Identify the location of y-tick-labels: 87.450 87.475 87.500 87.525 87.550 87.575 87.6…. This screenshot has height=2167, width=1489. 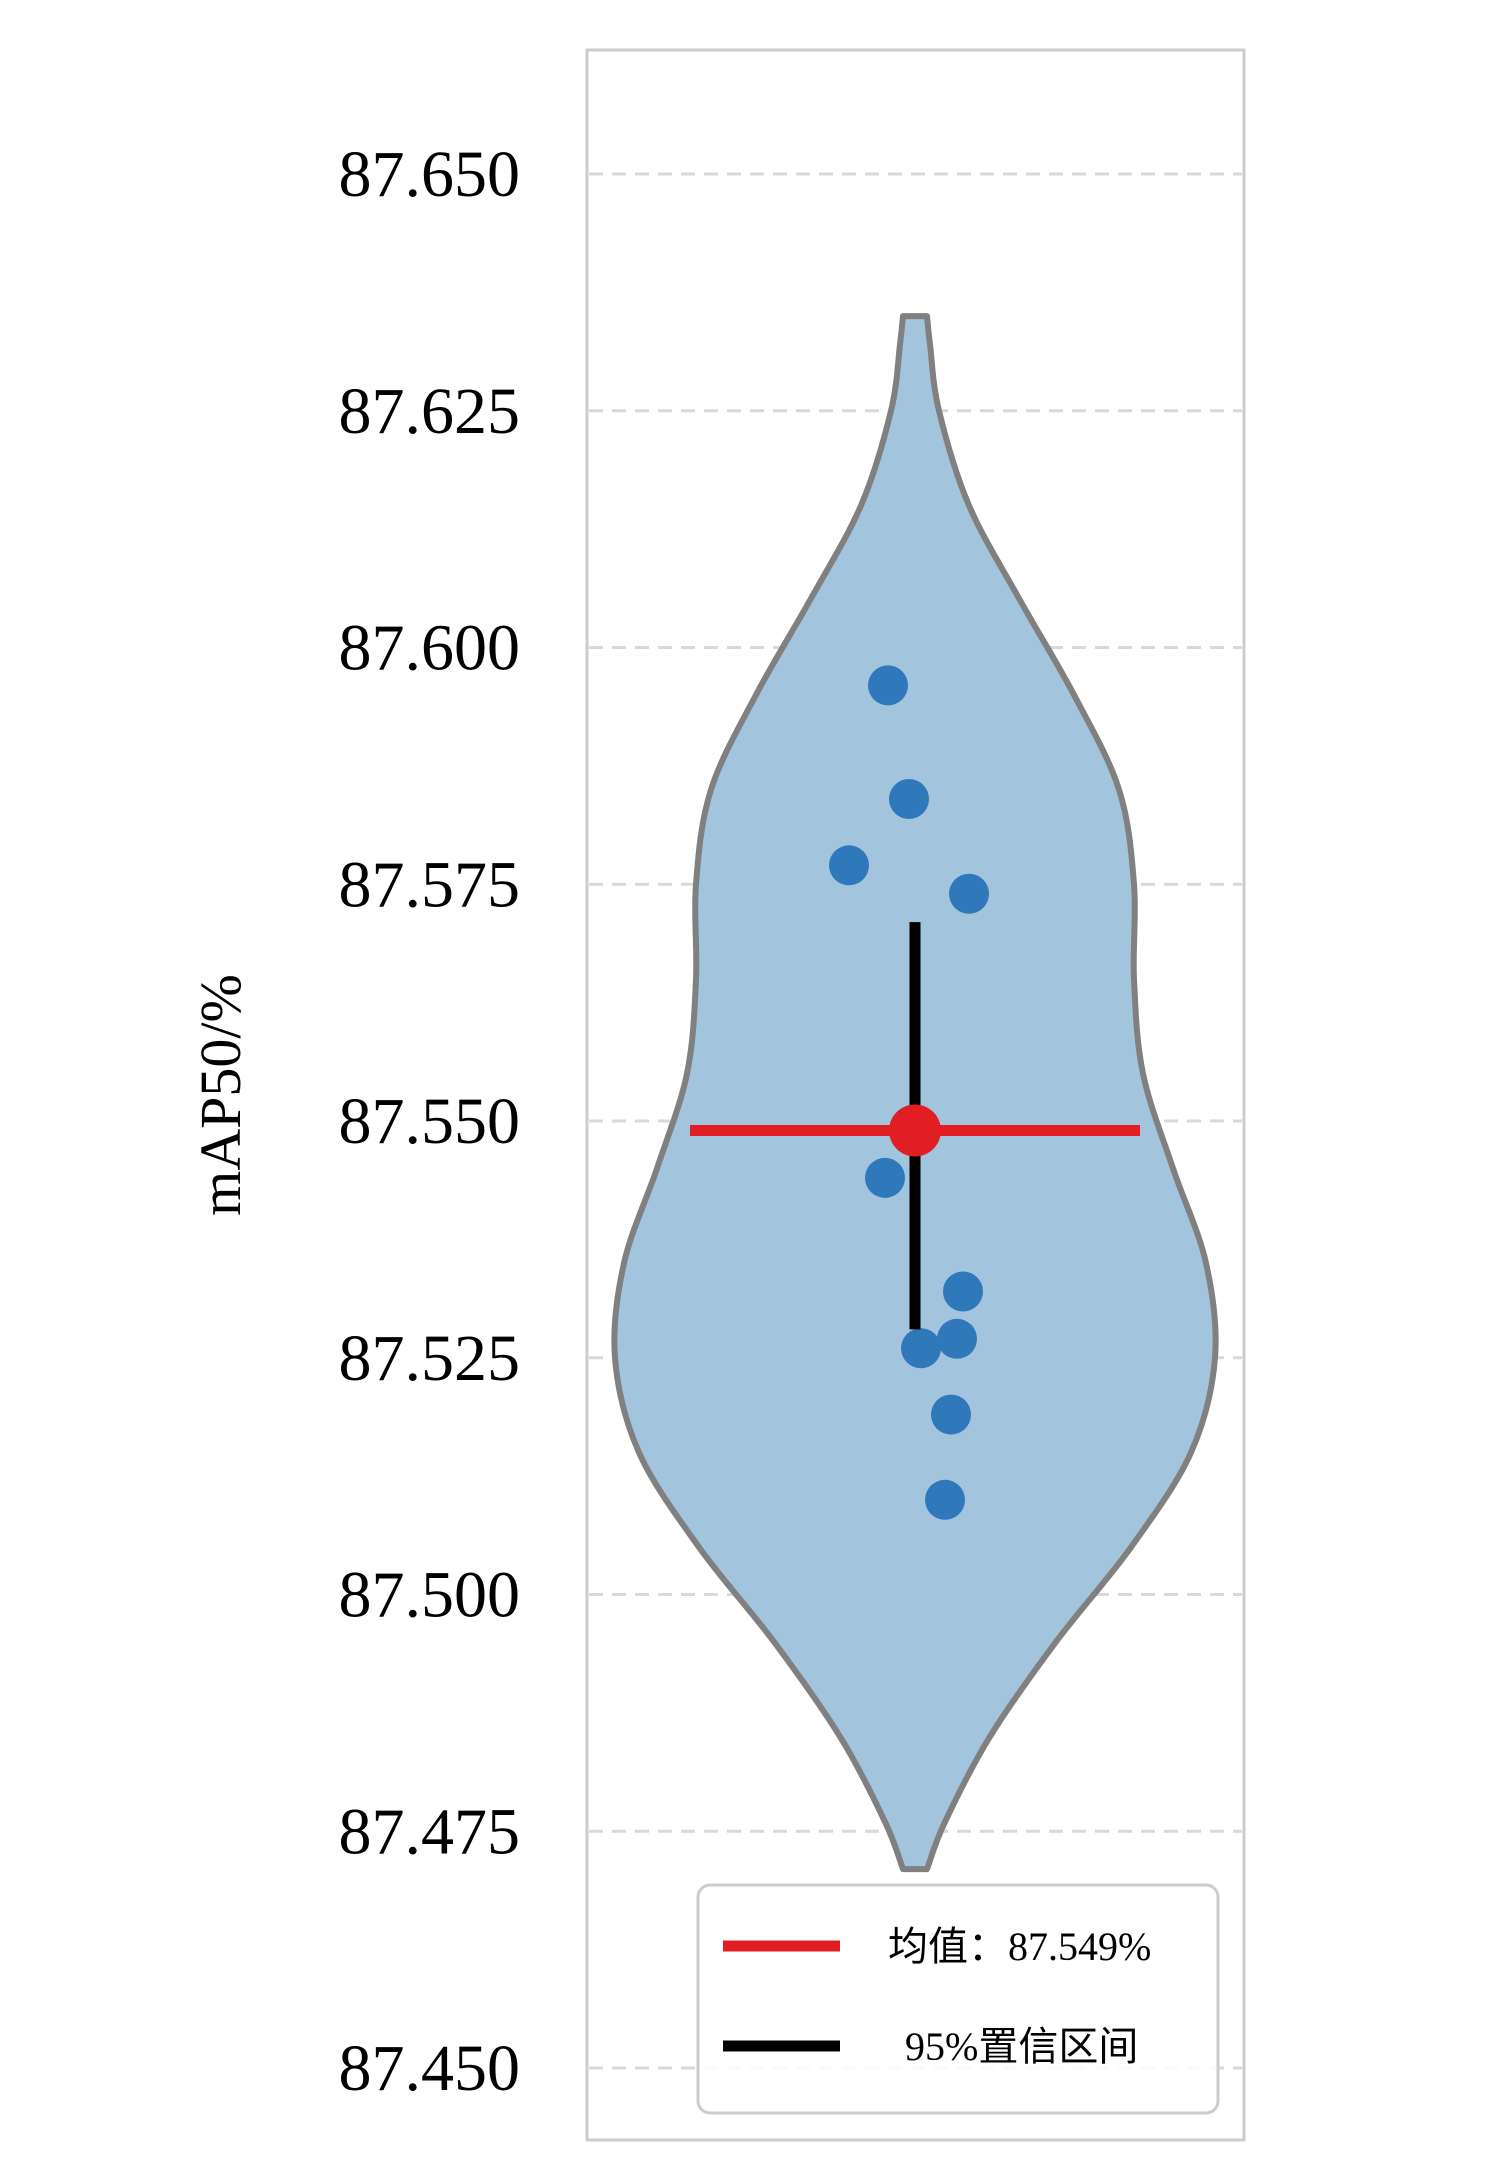
(430, 1121).